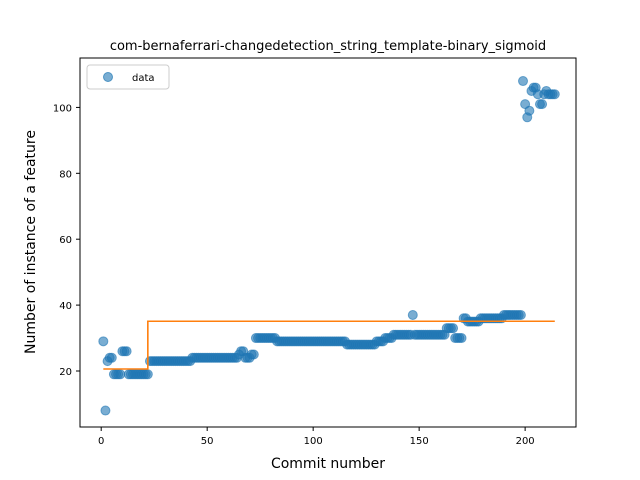 The height and width of the screenshot is (480, 640). What do you see at coordinates (65, 240) in the screenshot?
I see `y-tick-label: 60` at bounding box center [65, 240].